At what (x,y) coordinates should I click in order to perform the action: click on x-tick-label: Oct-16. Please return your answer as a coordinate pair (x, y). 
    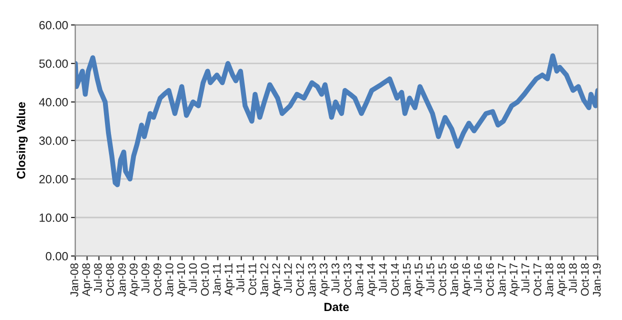
    Looking at the image, I should click on (490, 279).